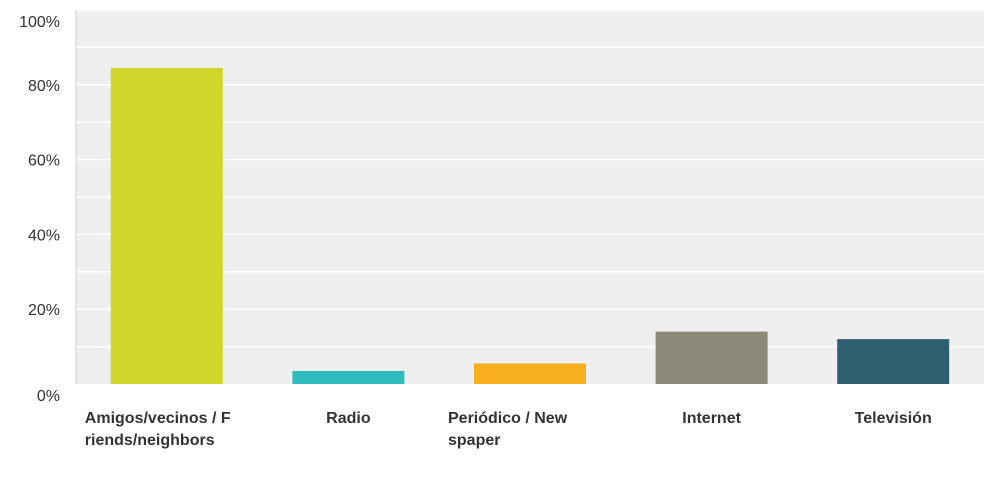  What do you see at coordinates (44, 161) in the screenshot?
I see `y-tick-label: 60%` at bounding box center [44, 161].